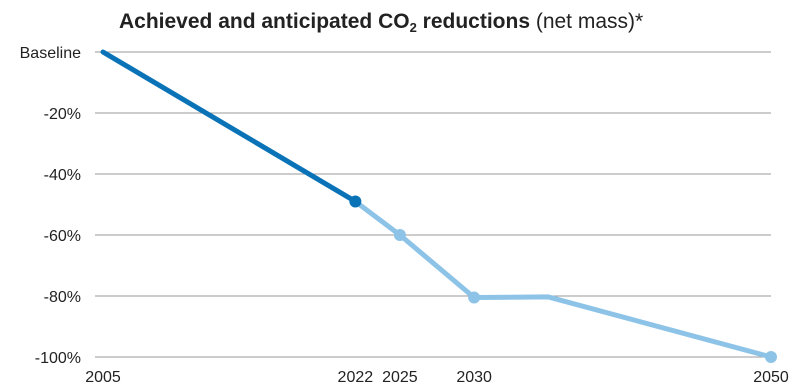 The image size is (799, 385). I want to click on y-axis-ticks: Baseline -20% -40% -60% -80% -100%, so click(50, 206).